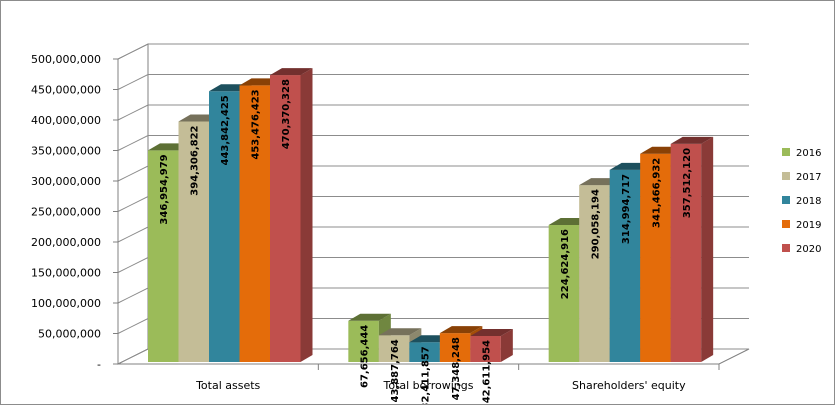  What do you see at coordinates (227, 385) in the screenshot?
I see `category-label: Total assets` at bounding box center [227, 385].